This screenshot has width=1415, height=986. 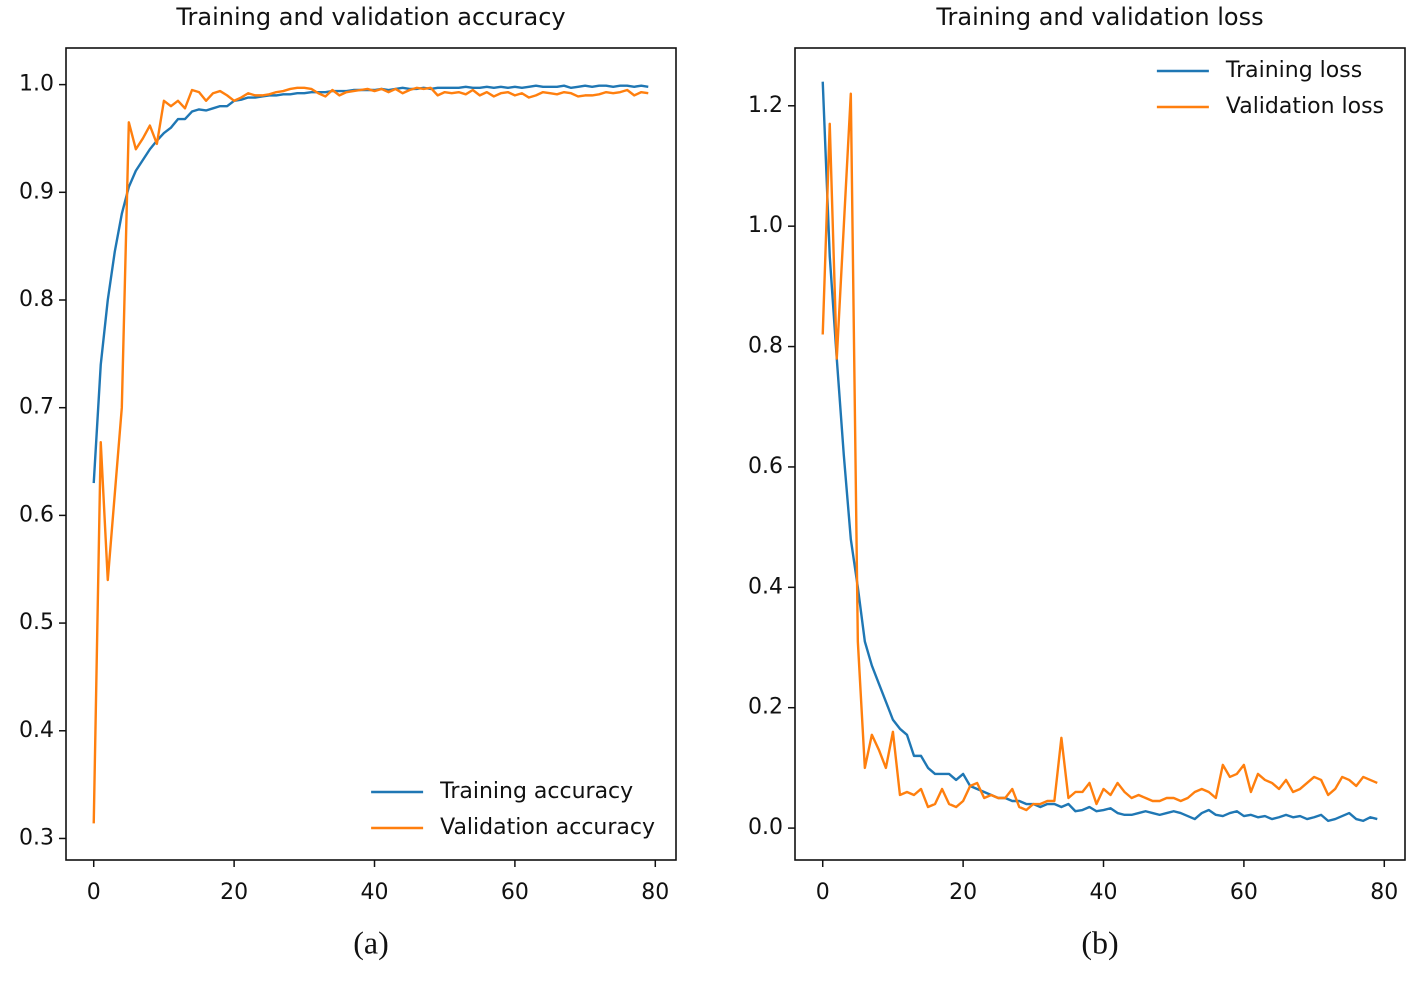 I want to click on y-tick-label: 1.2, so click(x=765, y=105).